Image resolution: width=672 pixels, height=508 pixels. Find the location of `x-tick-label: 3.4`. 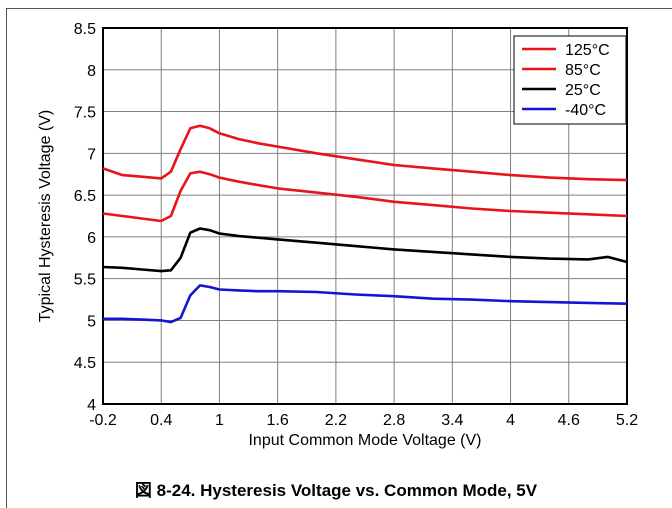

x-tick-label: 3.4 is located at coordinates (452, 420).